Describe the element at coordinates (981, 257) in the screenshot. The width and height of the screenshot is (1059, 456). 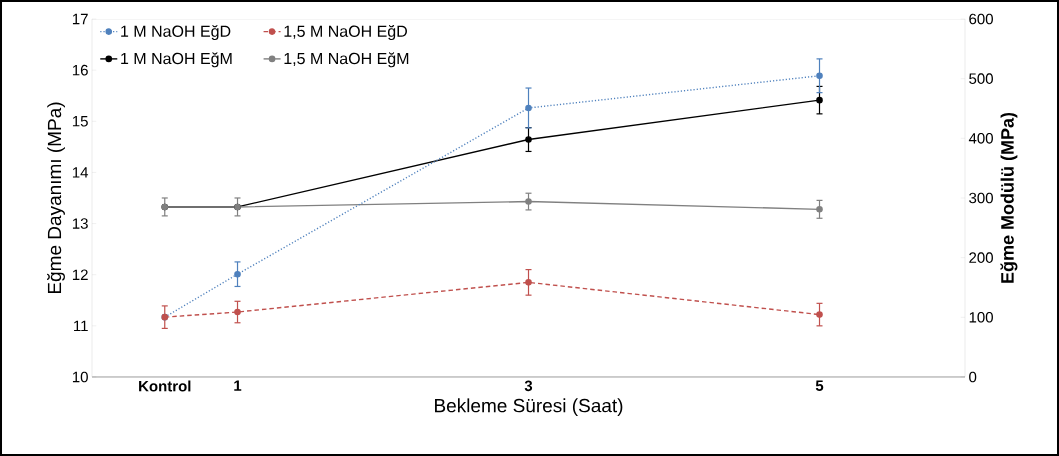
I see `y2-tick-label: 200` at that location.